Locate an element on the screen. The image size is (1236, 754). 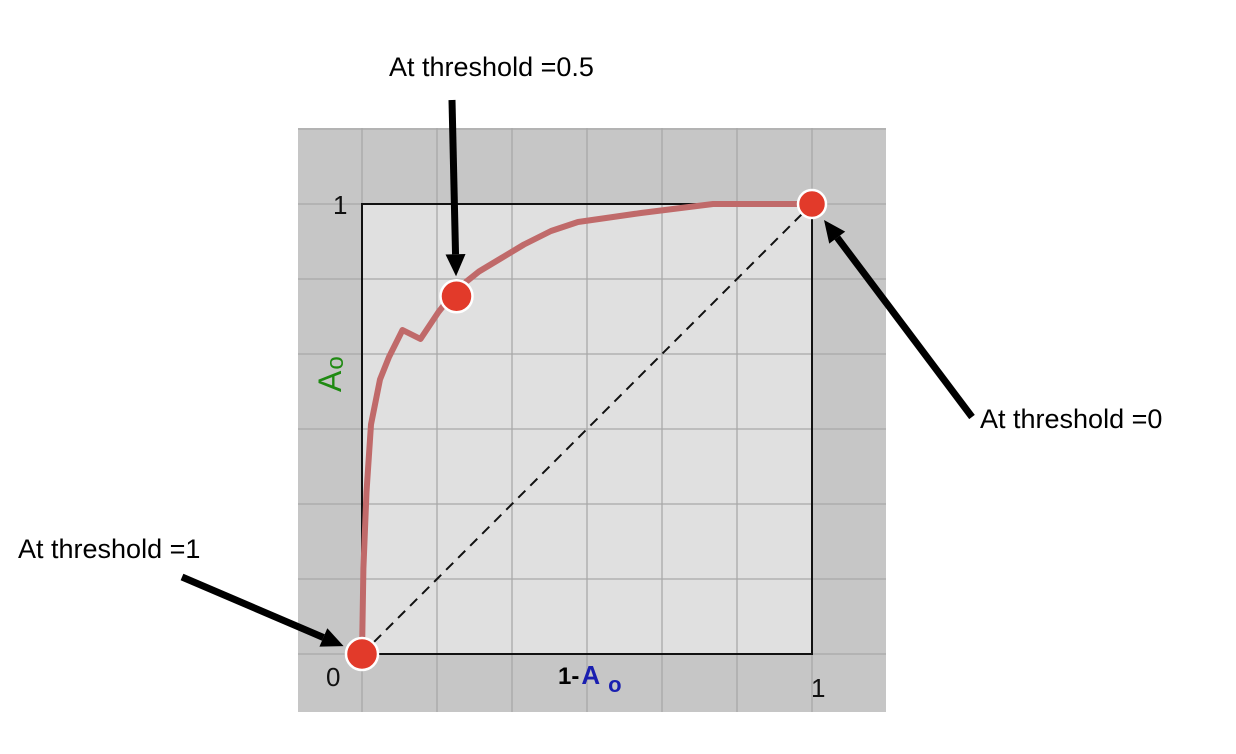
annotation-threshold-0-5: At threshold =0.5 is located at coordinates (491, 67).